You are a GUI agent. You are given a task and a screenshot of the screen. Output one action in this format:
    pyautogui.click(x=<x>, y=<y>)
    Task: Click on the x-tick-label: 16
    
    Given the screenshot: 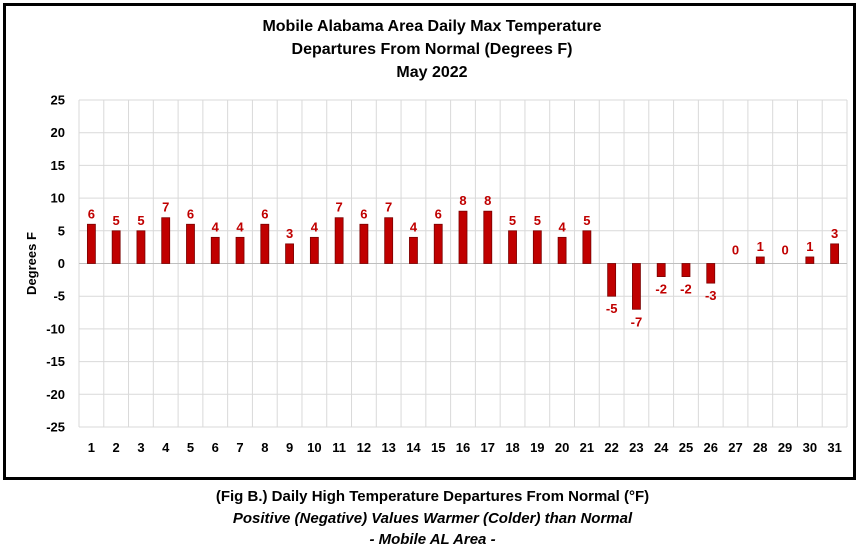 What is the action you would take?
    pyautogui.click(x=463, y=447)
    